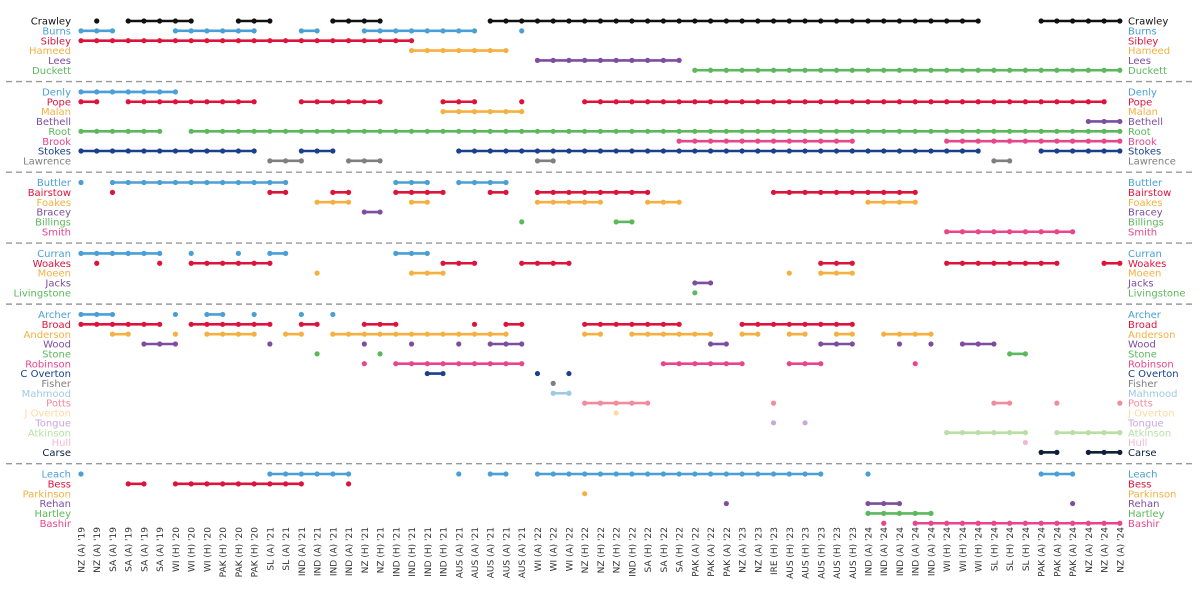  What do you see at coordinates (52, 423) in the screenshot?
I see `player-label-left: Tongue` at bounding box center [52, 423].